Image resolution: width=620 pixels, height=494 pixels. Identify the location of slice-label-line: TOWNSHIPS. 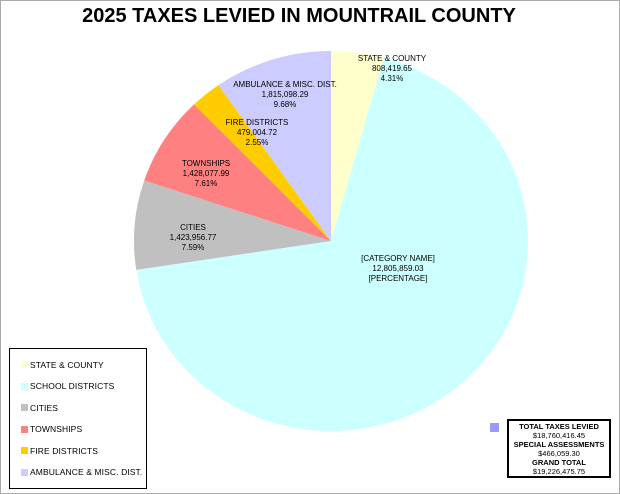
(206, 163).